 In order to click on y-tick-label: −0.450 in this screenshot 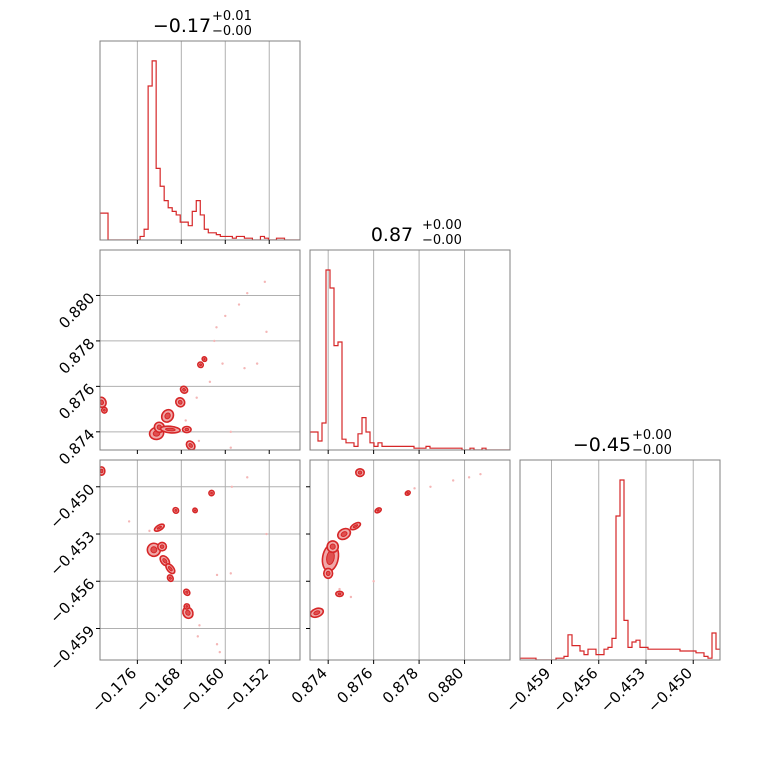, I will do `click(72, 506)`.